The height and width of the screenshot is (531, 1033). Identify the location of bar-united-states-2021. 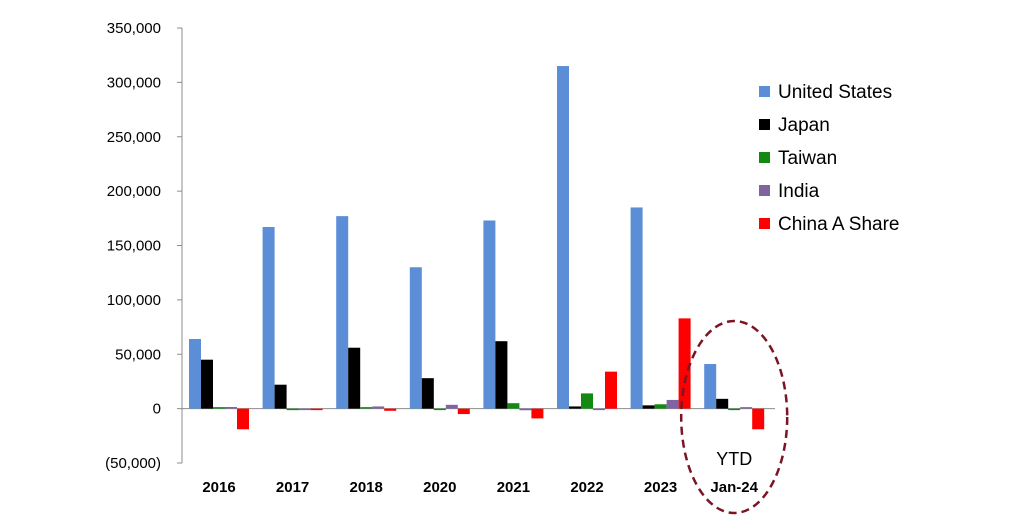
(489, 314).